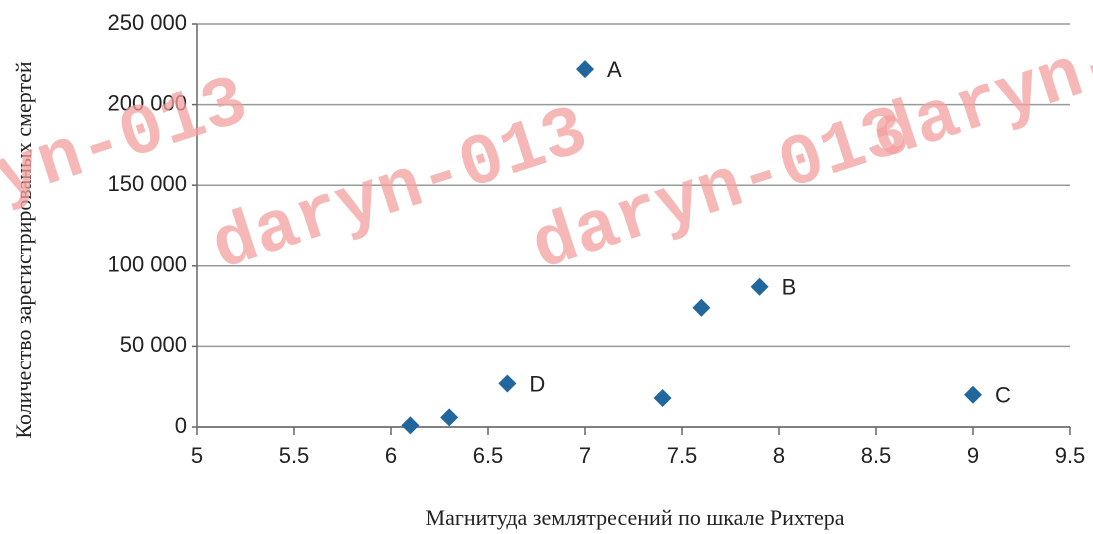  What do you see at coordinates (147, 22) in the screenshot?
I see `y-tick-label: 250 000` at bounding box center [147, 22].